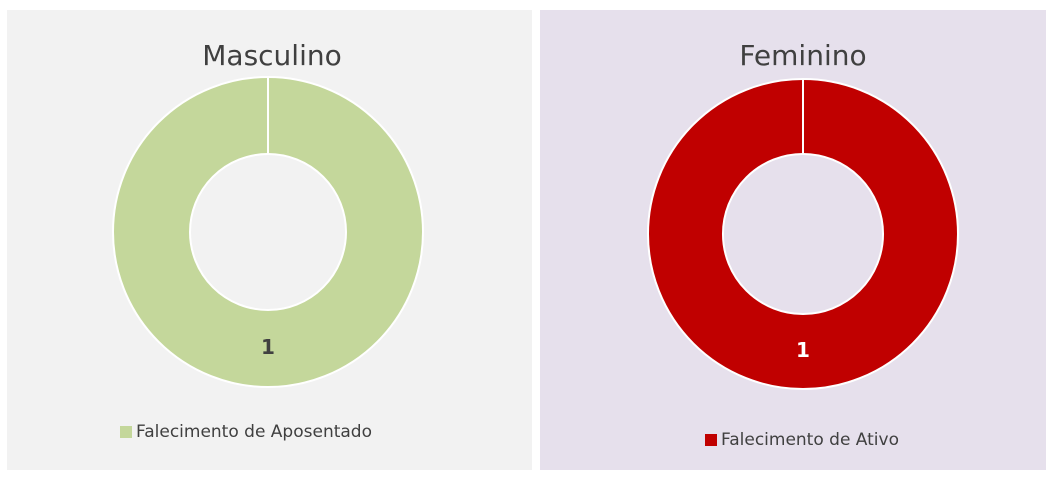 Image resolution: width=1053 pixels, height=480 pixels. What do you see at coordinates (271, 55) in the screenshot?
I see `chart-title: Masculino` at bounding box center [271, 55].